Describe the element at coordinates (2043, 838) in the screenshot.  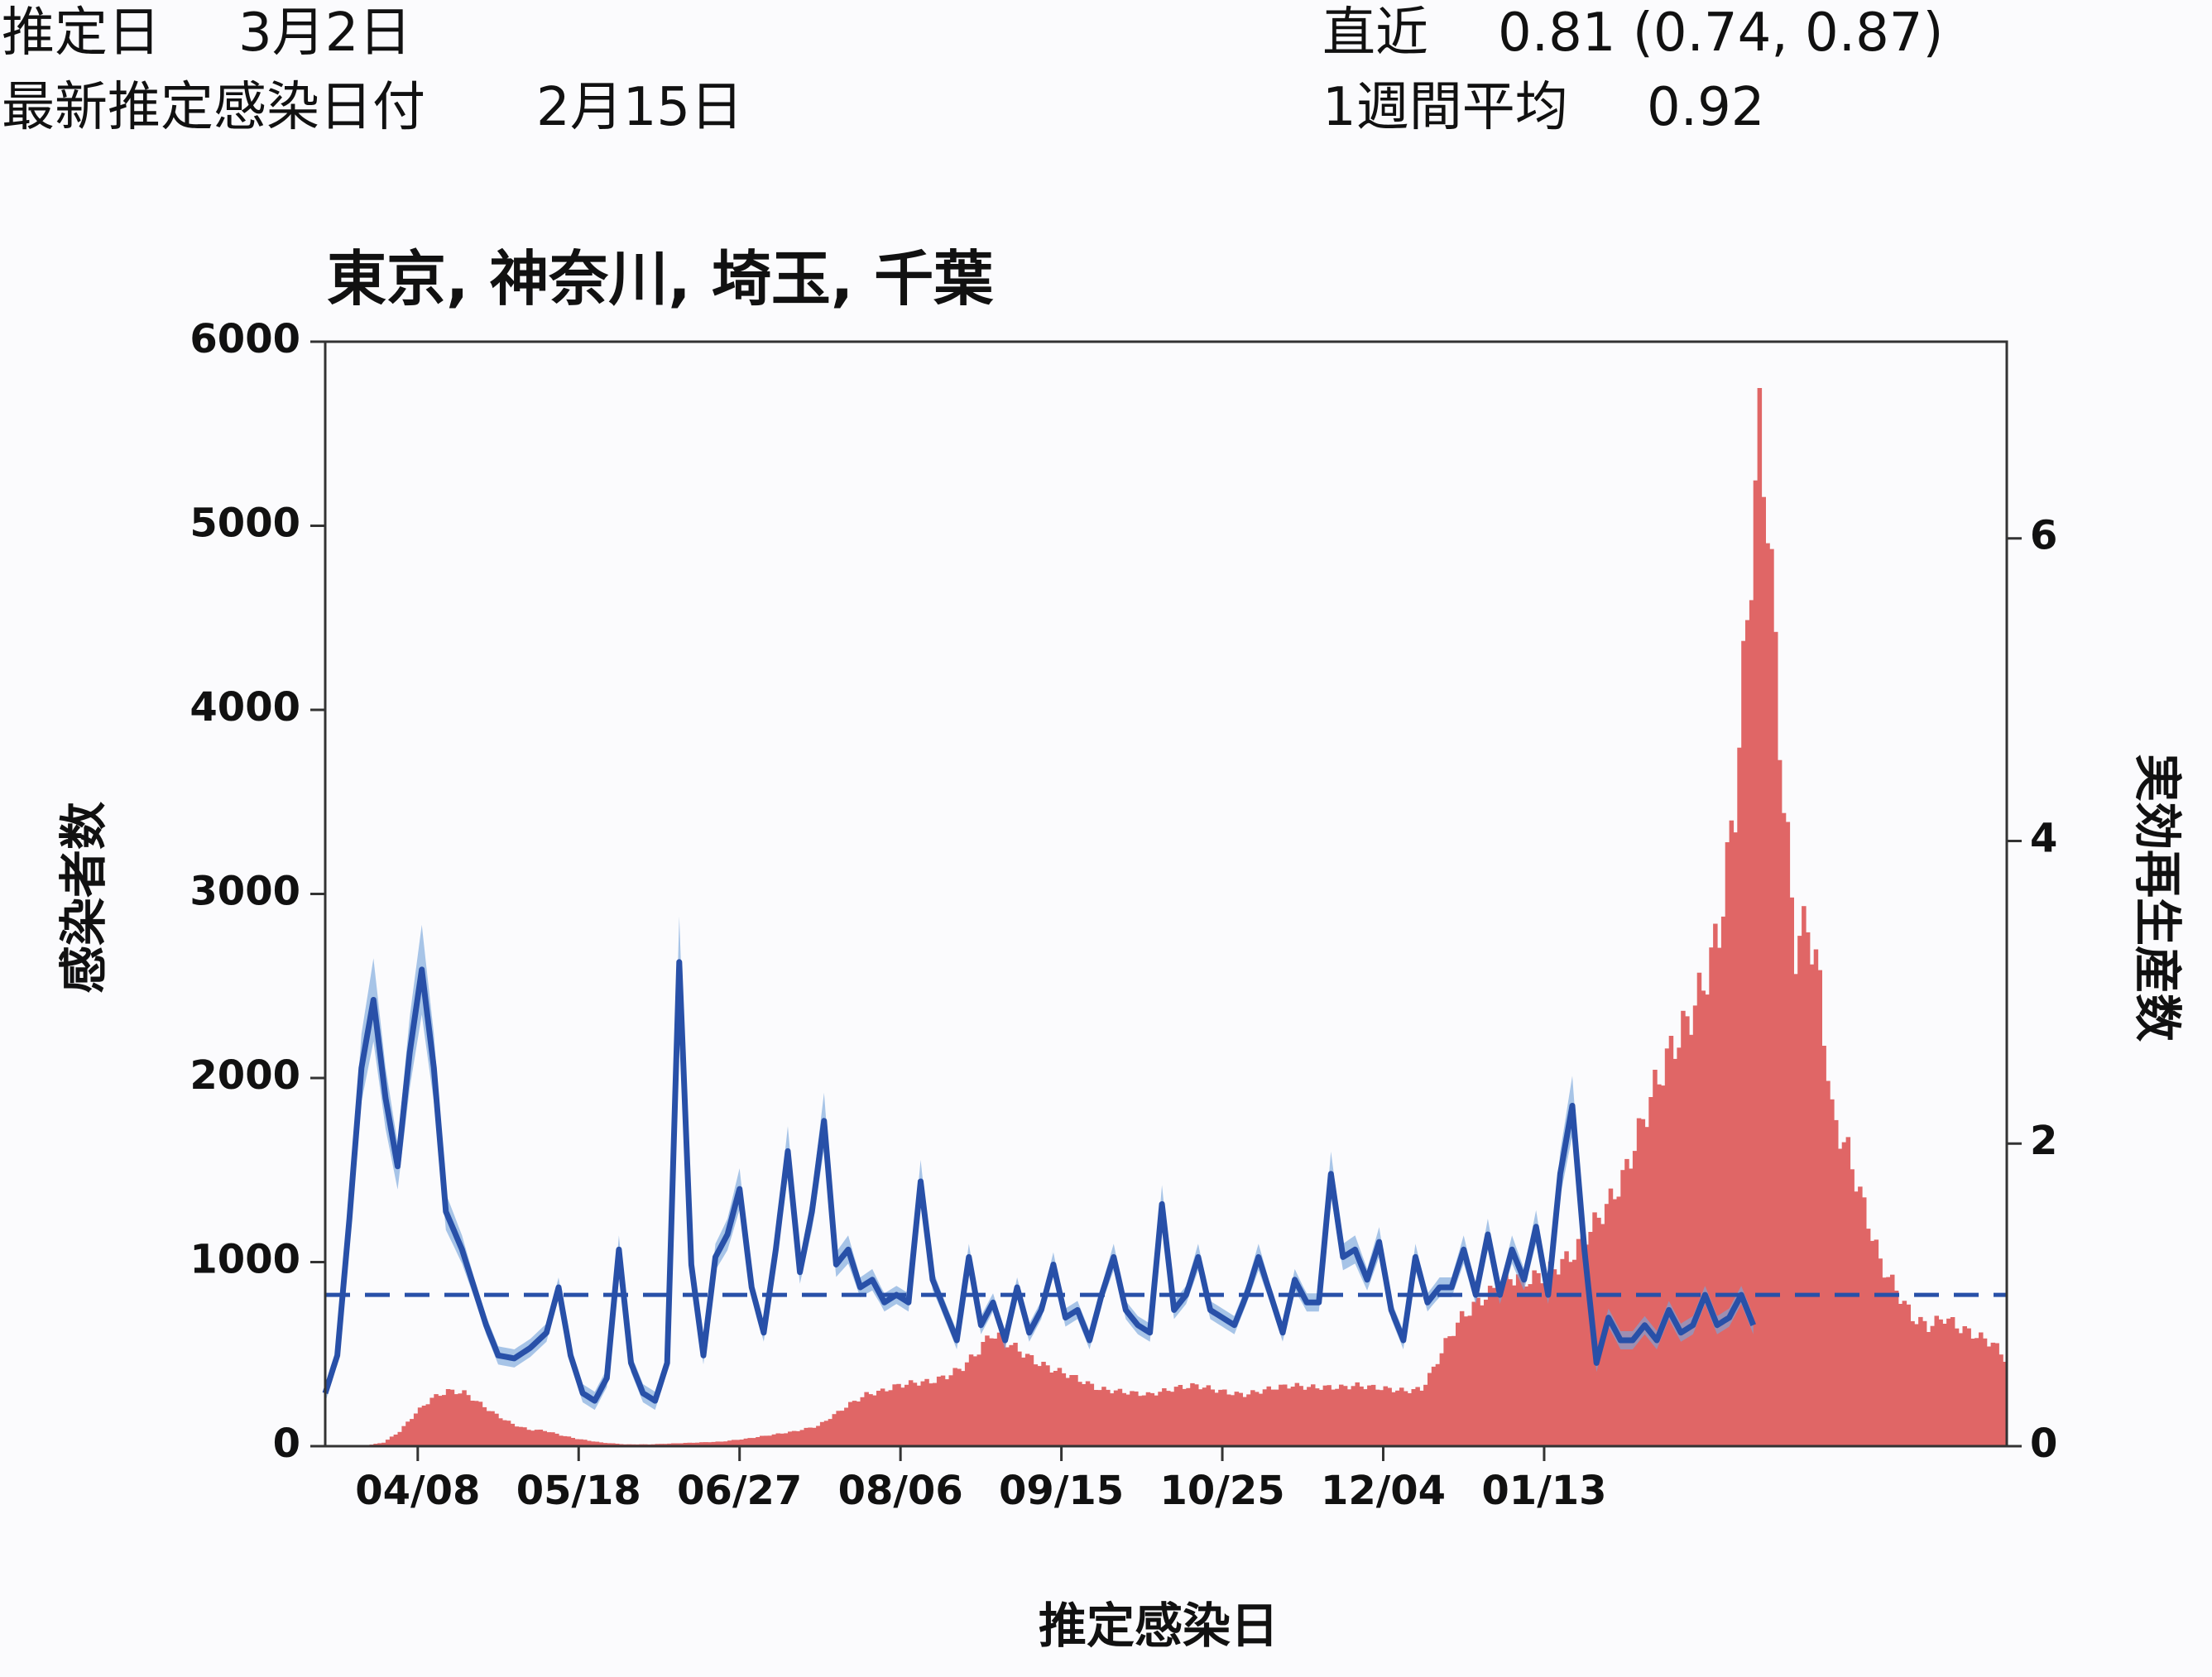
I see `right-tick-label: 4` at that location.